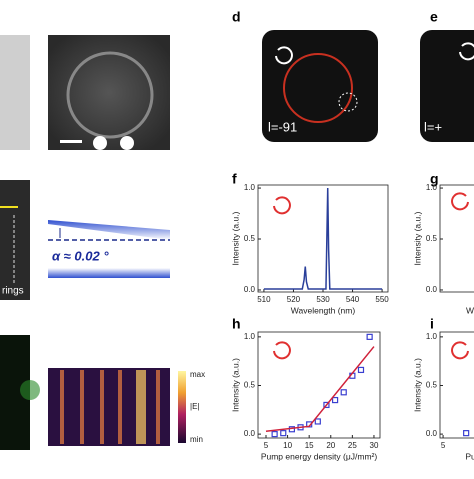 This screenshot has height=479, width=474. I want to click on panel-label: g, so click(434, 179).